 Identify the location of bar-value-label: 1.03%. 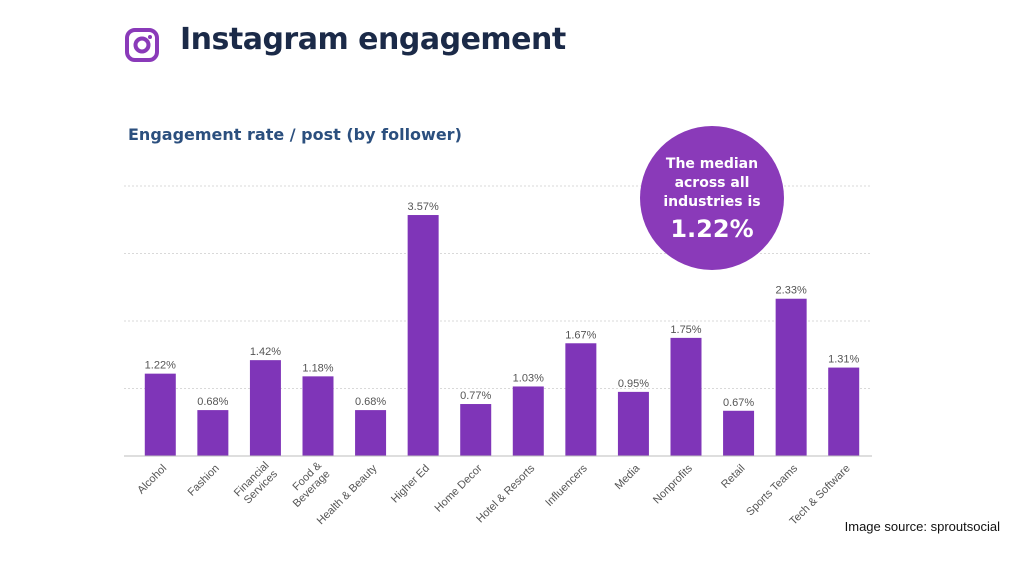
(528, 378).